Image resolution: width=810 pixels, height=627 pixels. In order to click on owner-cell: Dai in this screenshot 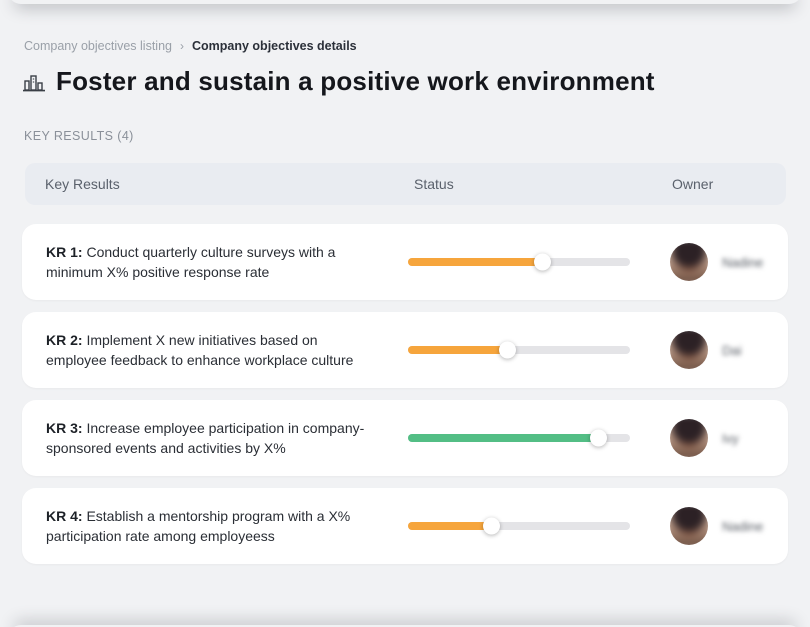, I will do `click(729, 350)`.